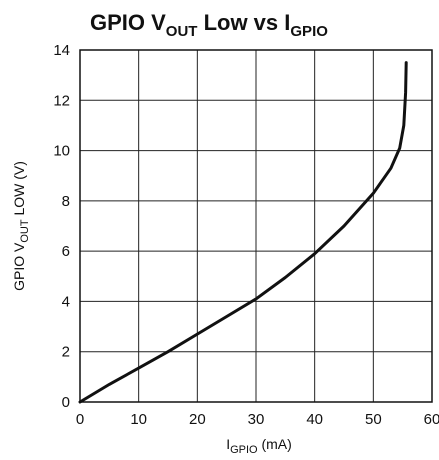 The image size is (439, 460). I want to click on x-tick-label: 30, so click(256, 419).